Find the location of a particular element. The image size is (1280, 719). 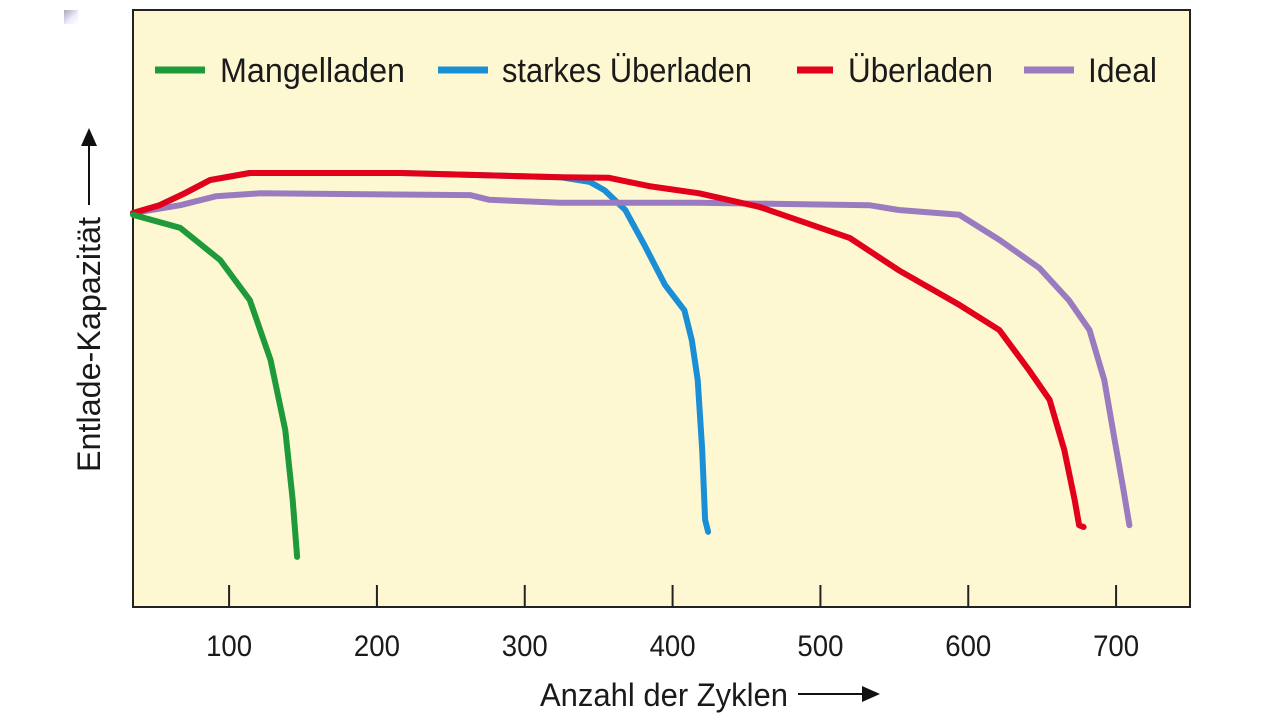

x-tick-label: 300 is located at coordinates (525, 646).